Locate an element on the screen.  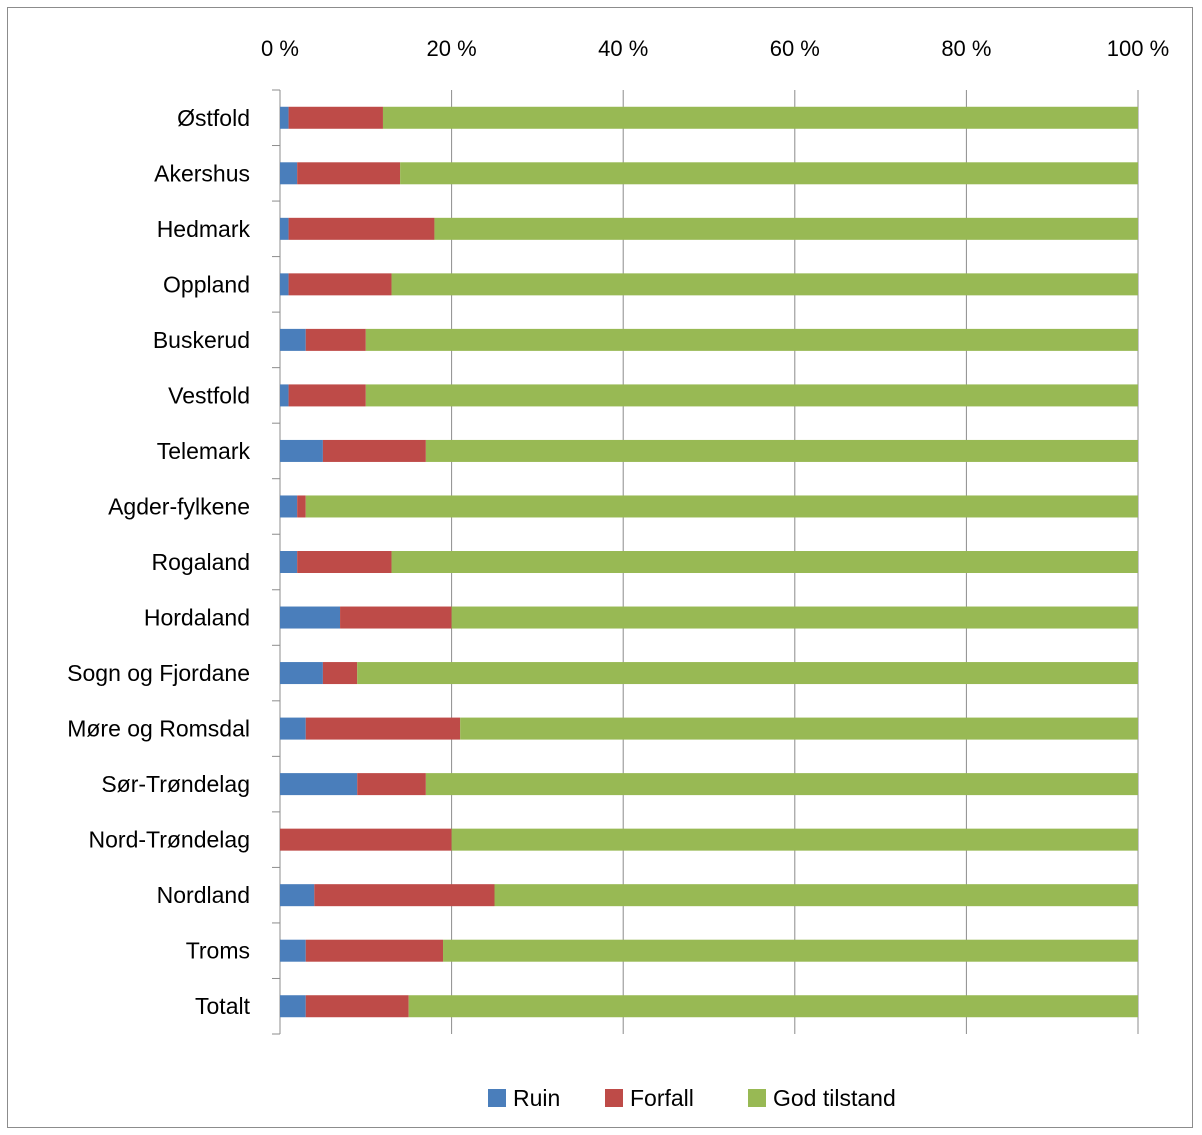
x-tick-label: 100 % is located at coordinates (1138, 48).